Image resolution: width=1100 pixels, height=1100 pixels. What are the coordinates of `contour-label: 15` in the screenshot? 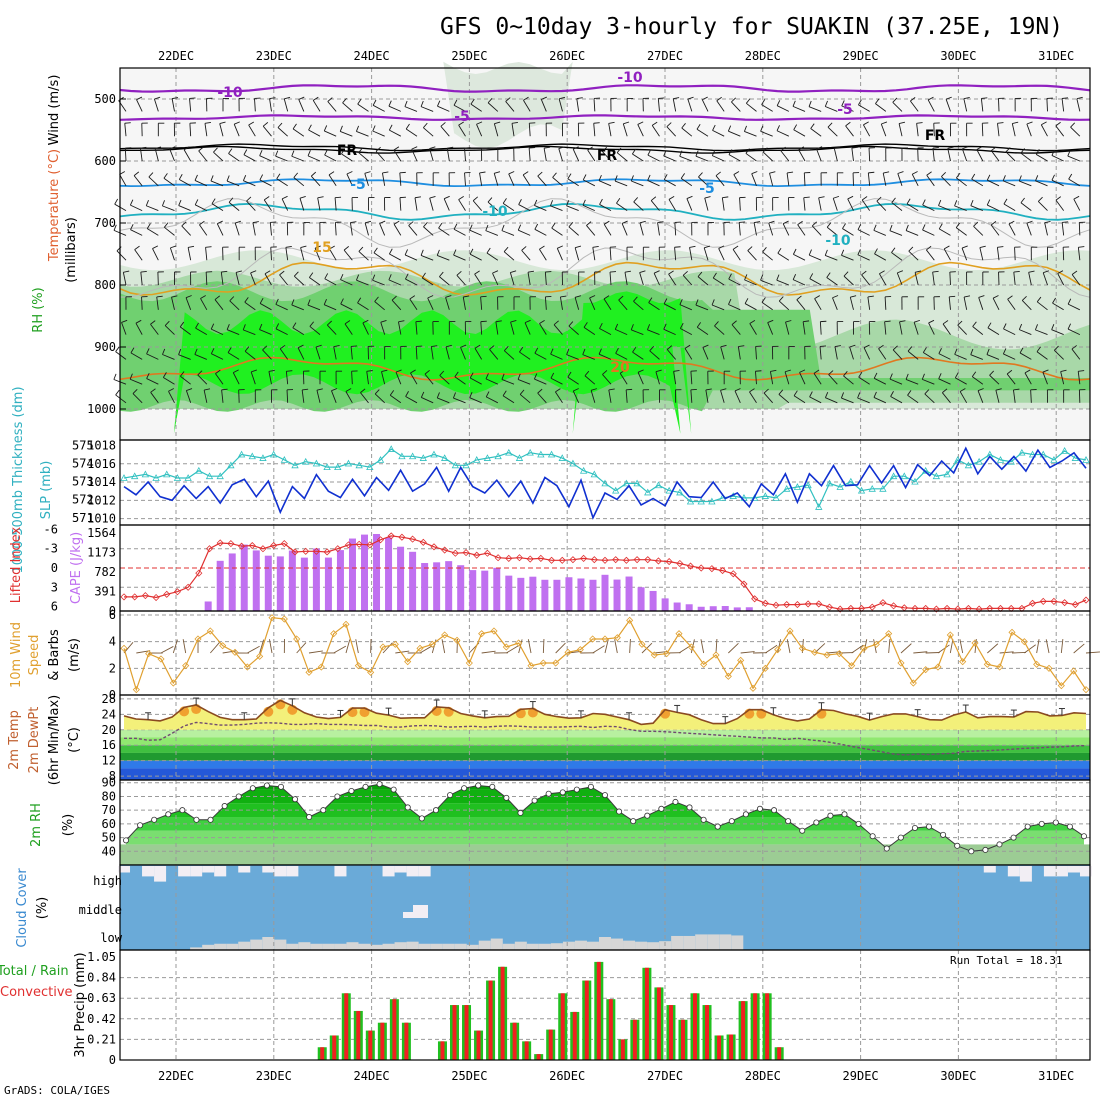 It's located at (321, 248).